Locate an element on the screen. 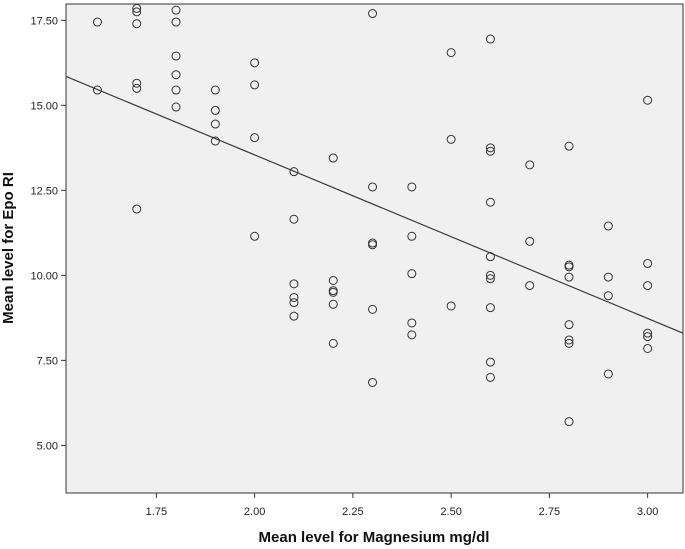  y-tick-label: 7.50 is located at coordinates (47, 361).